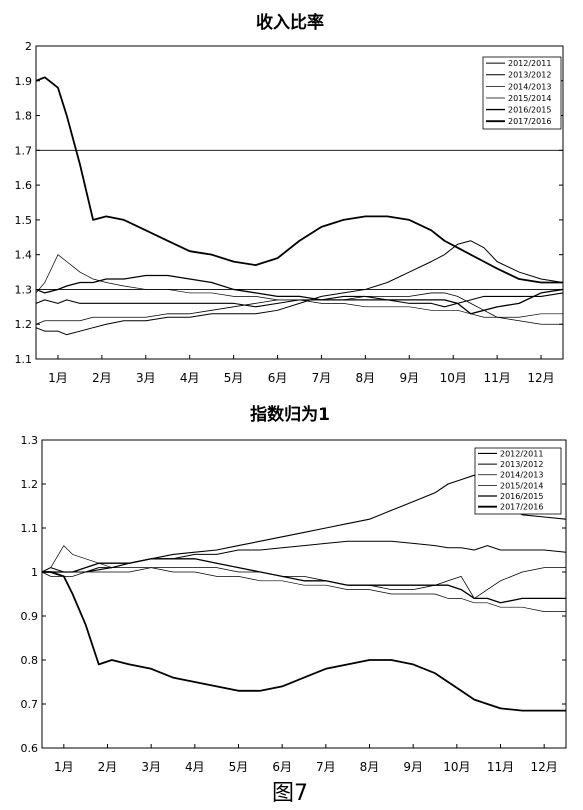 The width and height of the screenshot is (583, 810). What do you see at coordinates (30, 748) in the screenshot?
I see `chart2-ytick-label: 0.6` at bounding box center [30, 748].